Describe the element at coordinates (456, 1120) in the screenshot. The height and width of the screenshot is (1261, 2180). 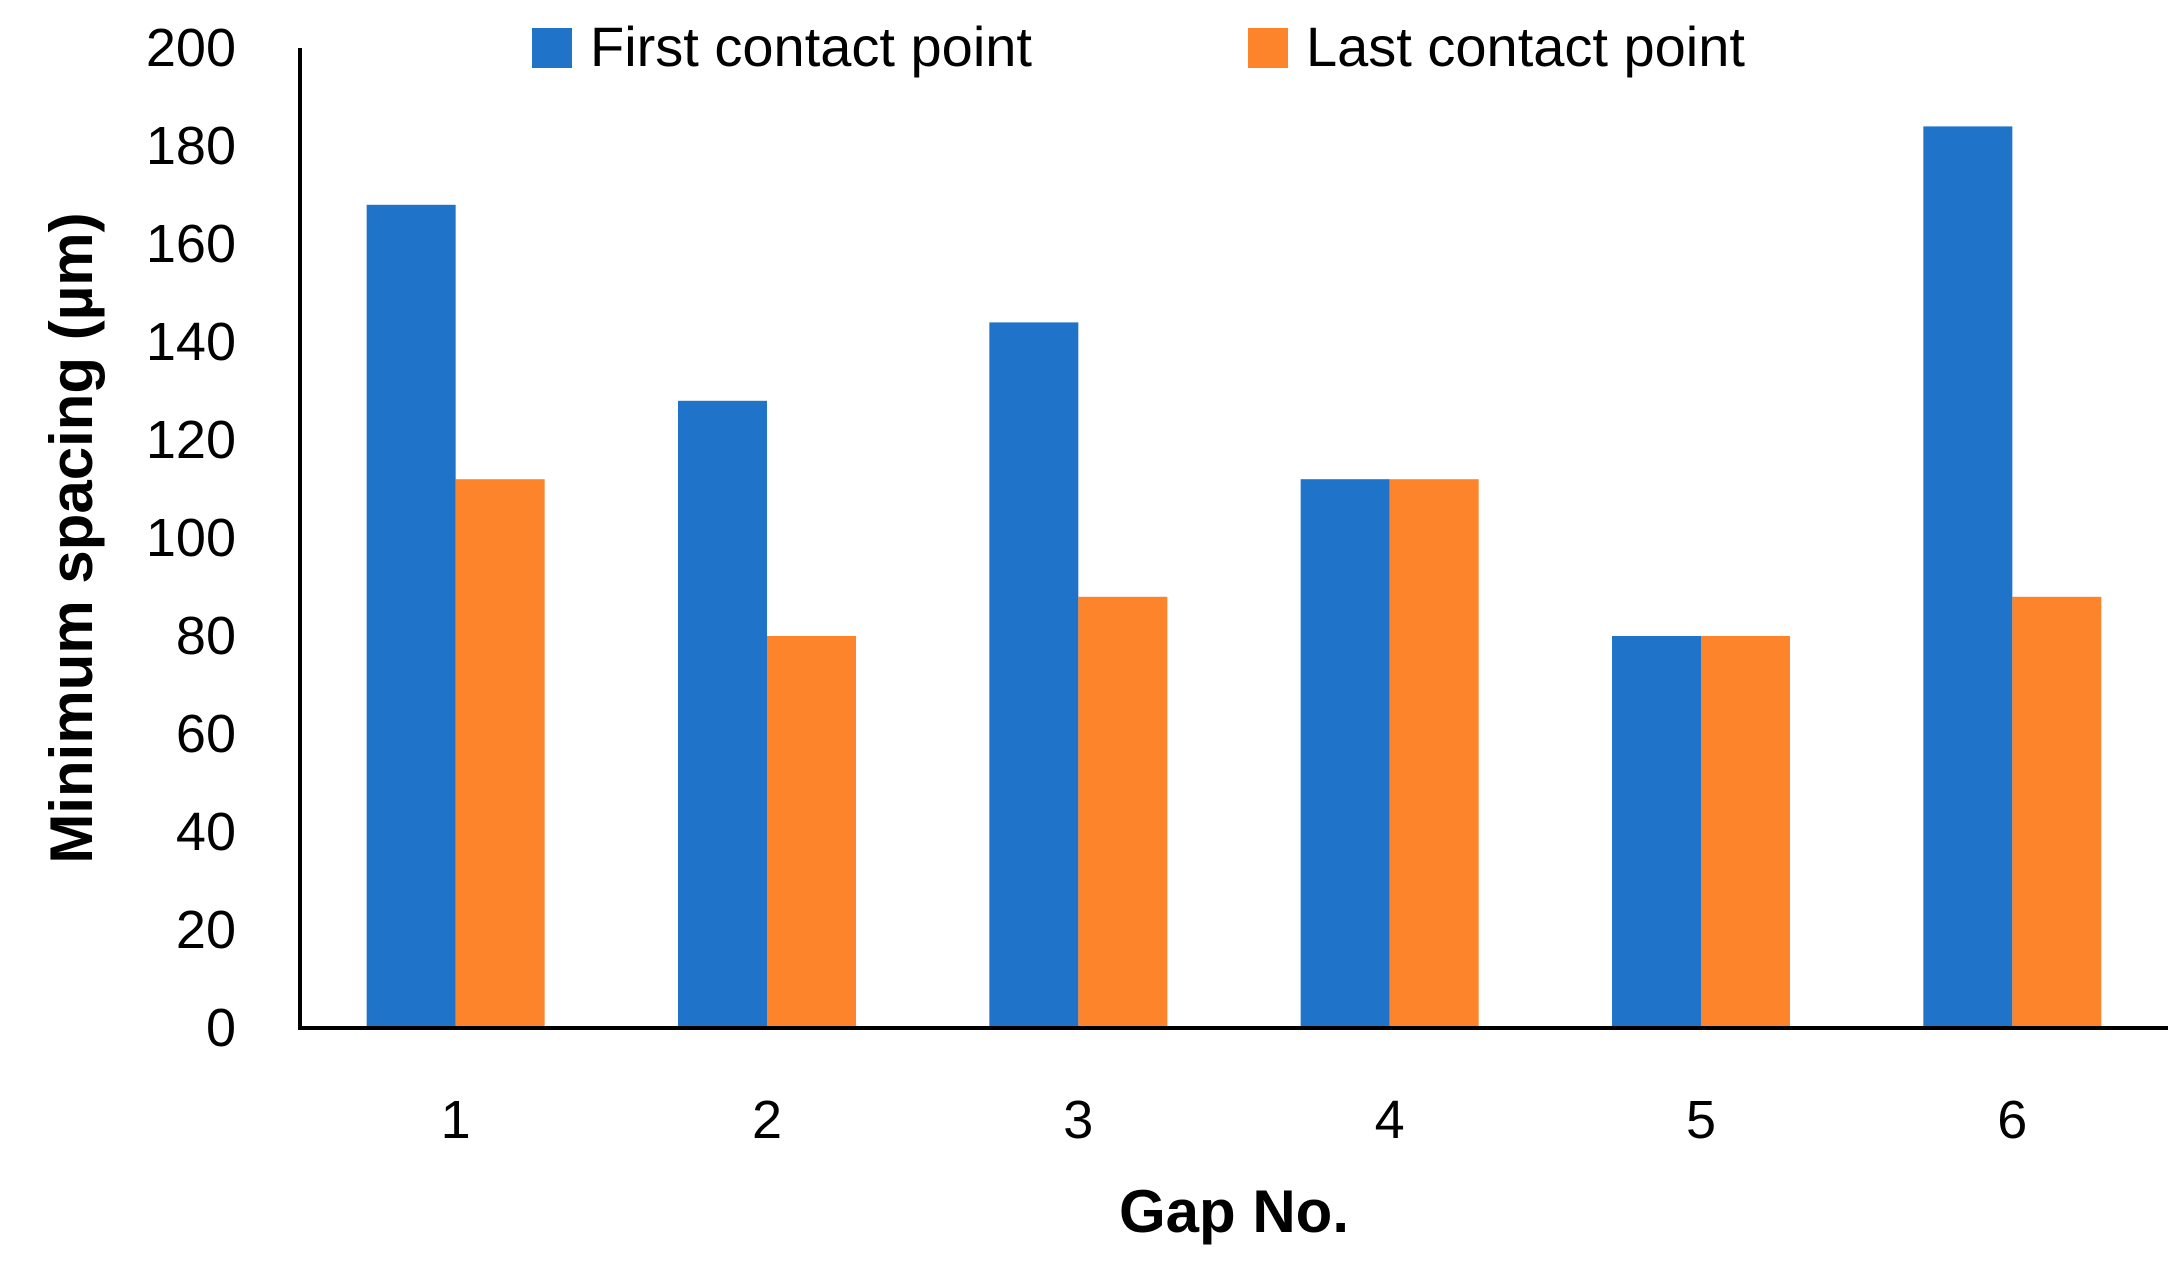
I see `x-tick-label: 1` at that location.